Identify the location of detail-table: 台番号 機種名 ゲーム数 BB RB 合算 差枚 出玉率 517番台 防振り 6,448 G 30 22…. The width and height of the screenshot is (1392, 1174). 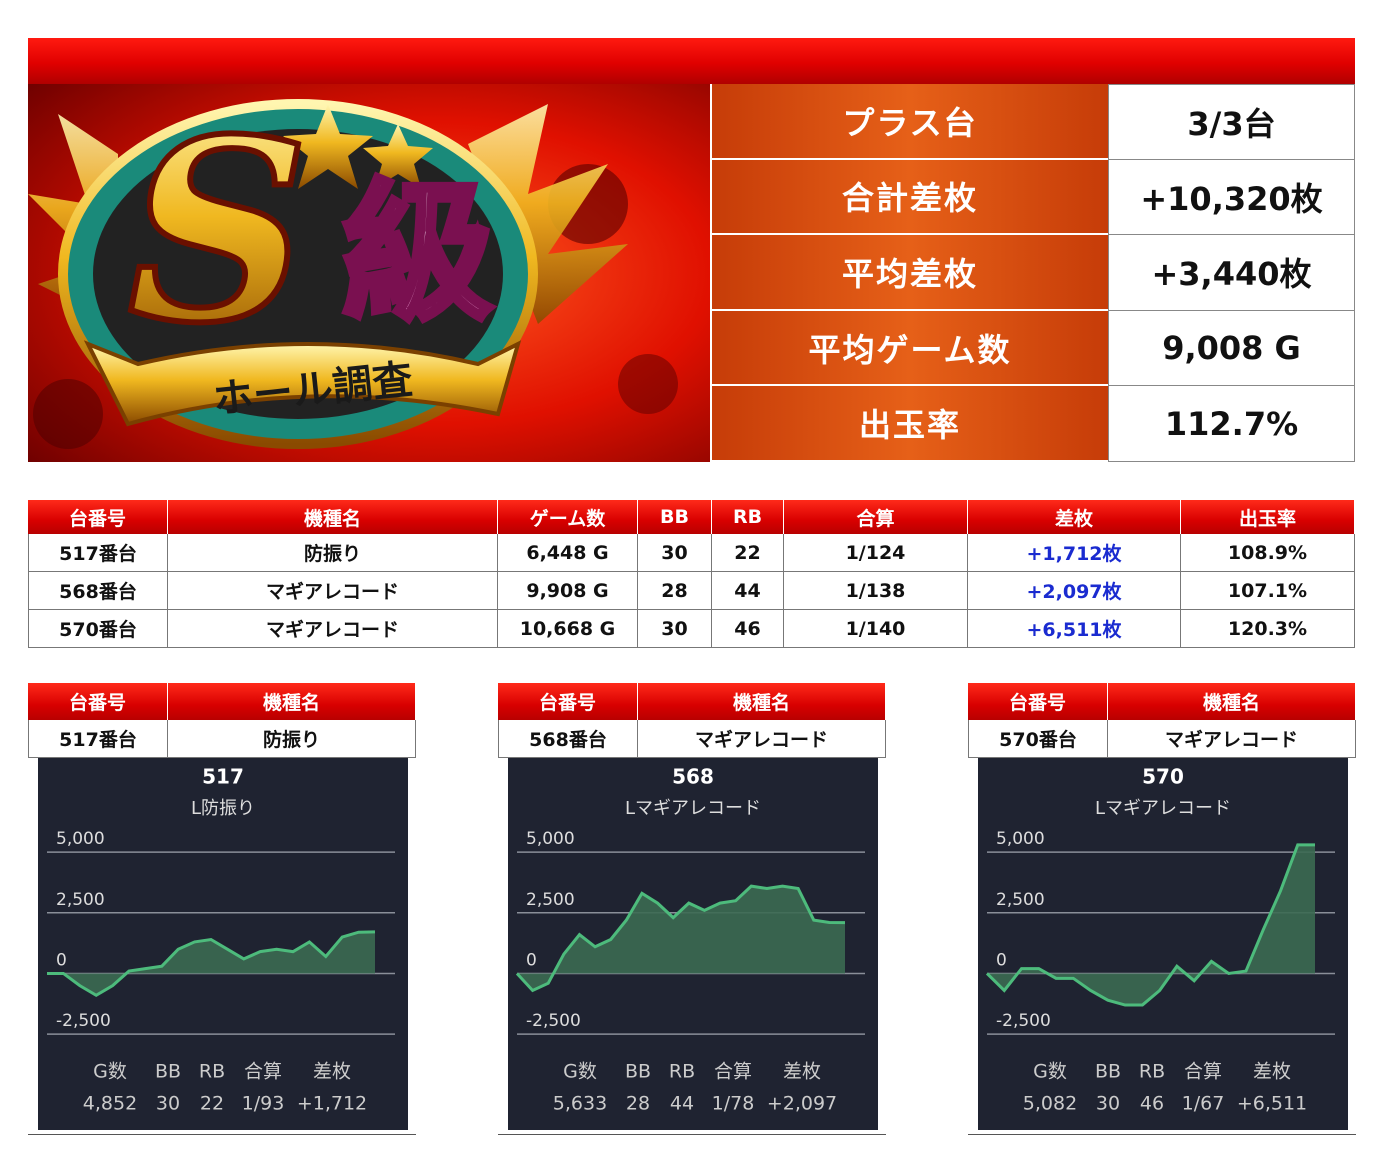
(691, 574).